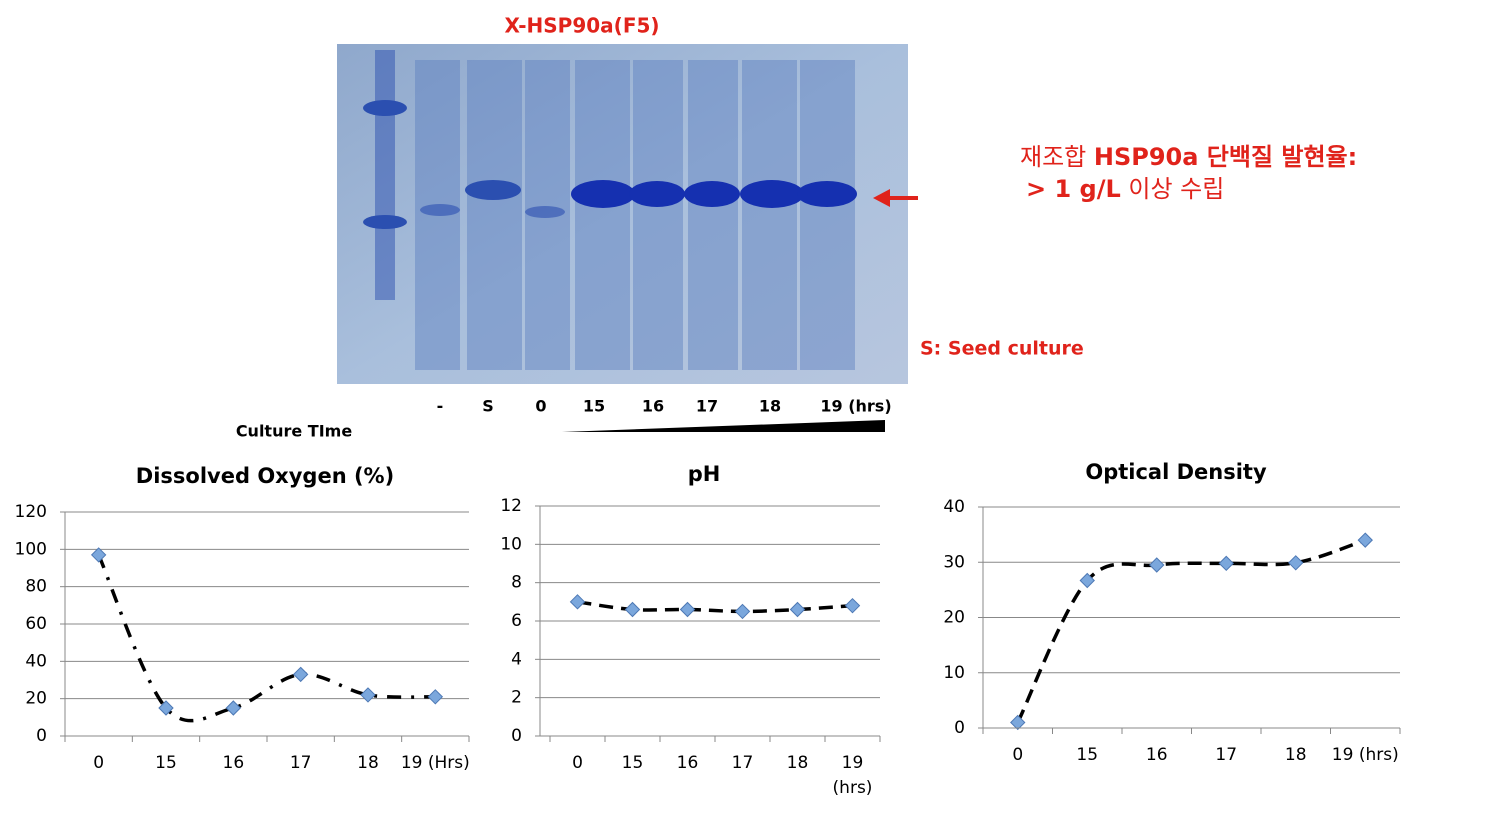  I want to click on gel-lanes, so click(635, 215).